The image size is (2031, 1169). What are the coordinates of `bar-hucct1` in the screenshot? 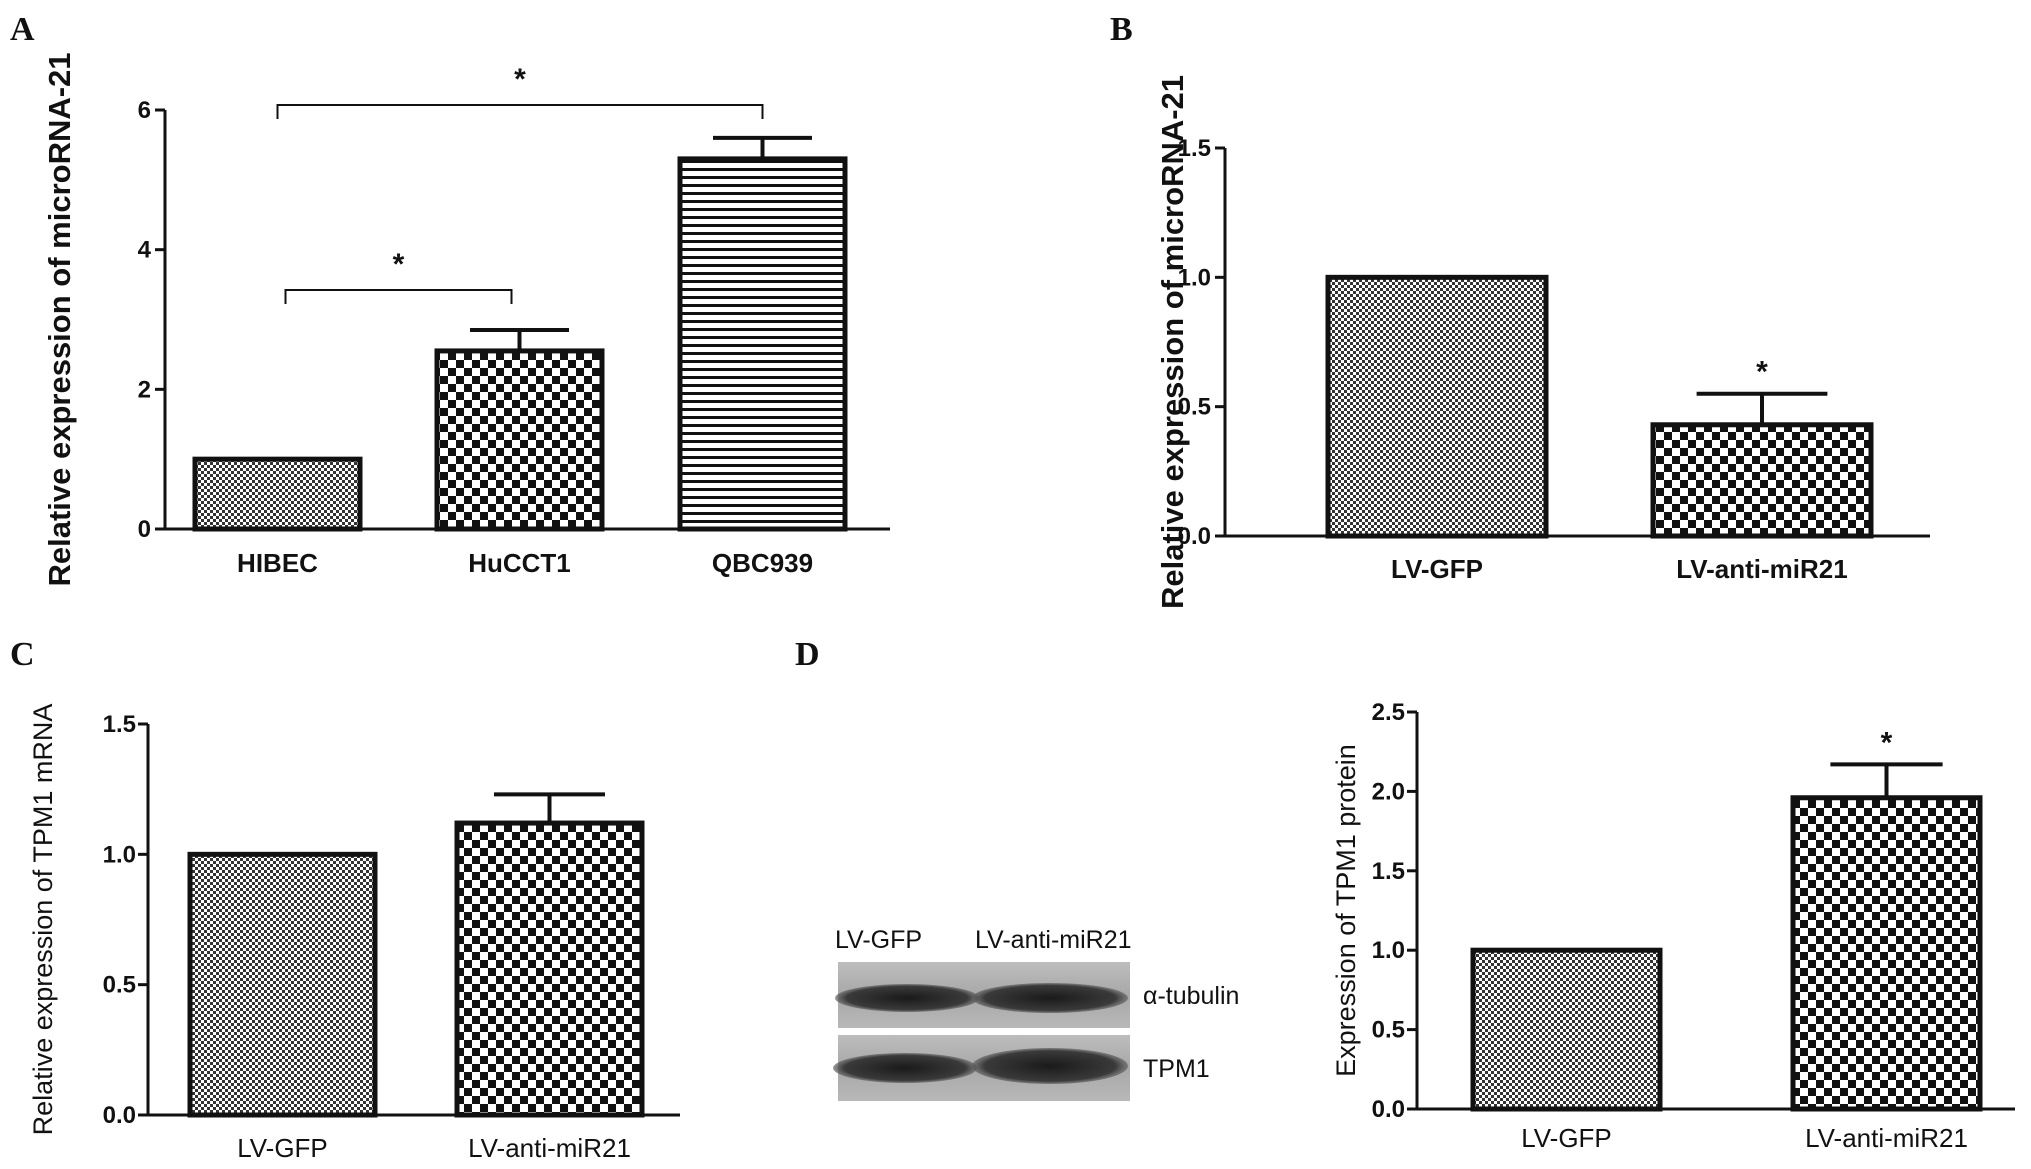 It's located at (519, 440).